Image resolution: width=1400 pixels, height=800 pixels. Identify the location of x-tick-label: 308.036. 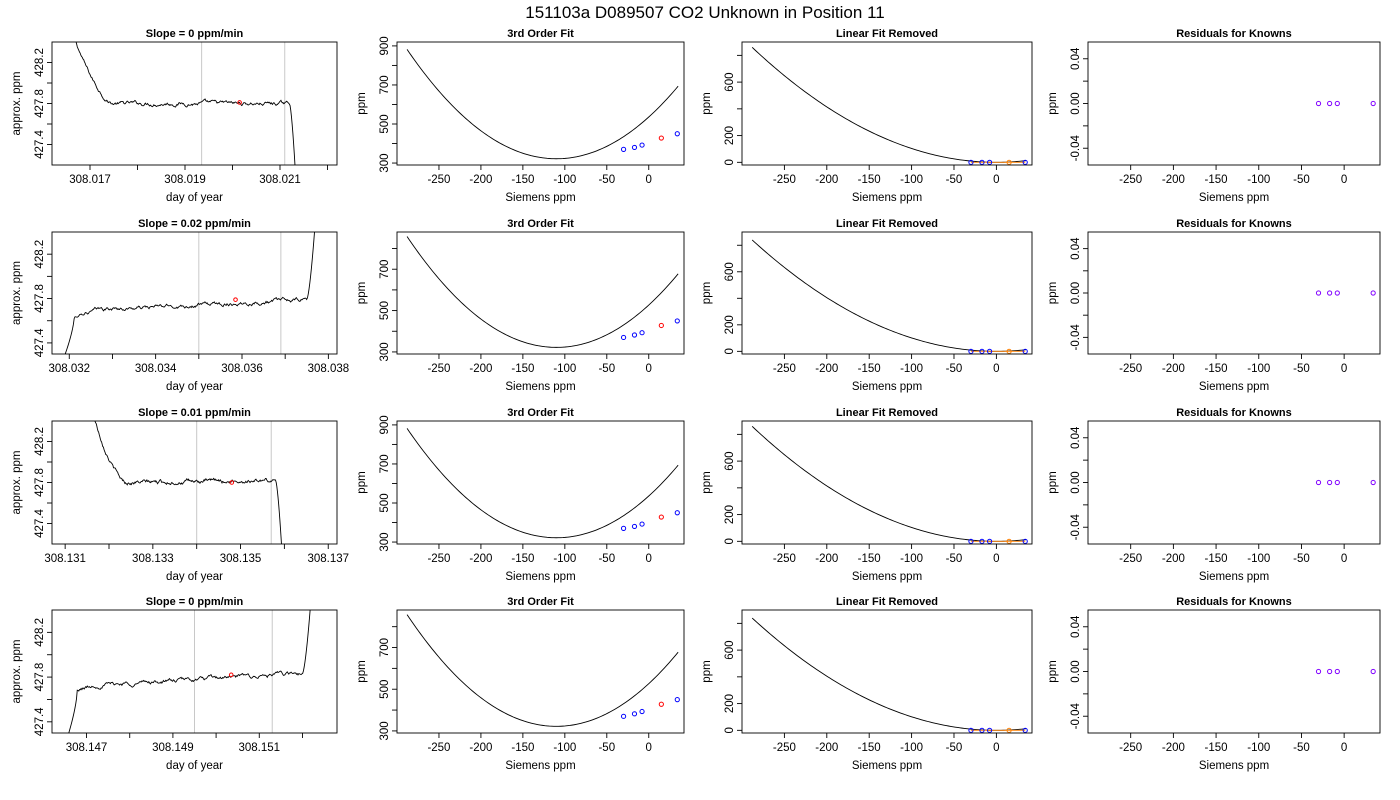
(242, 369).